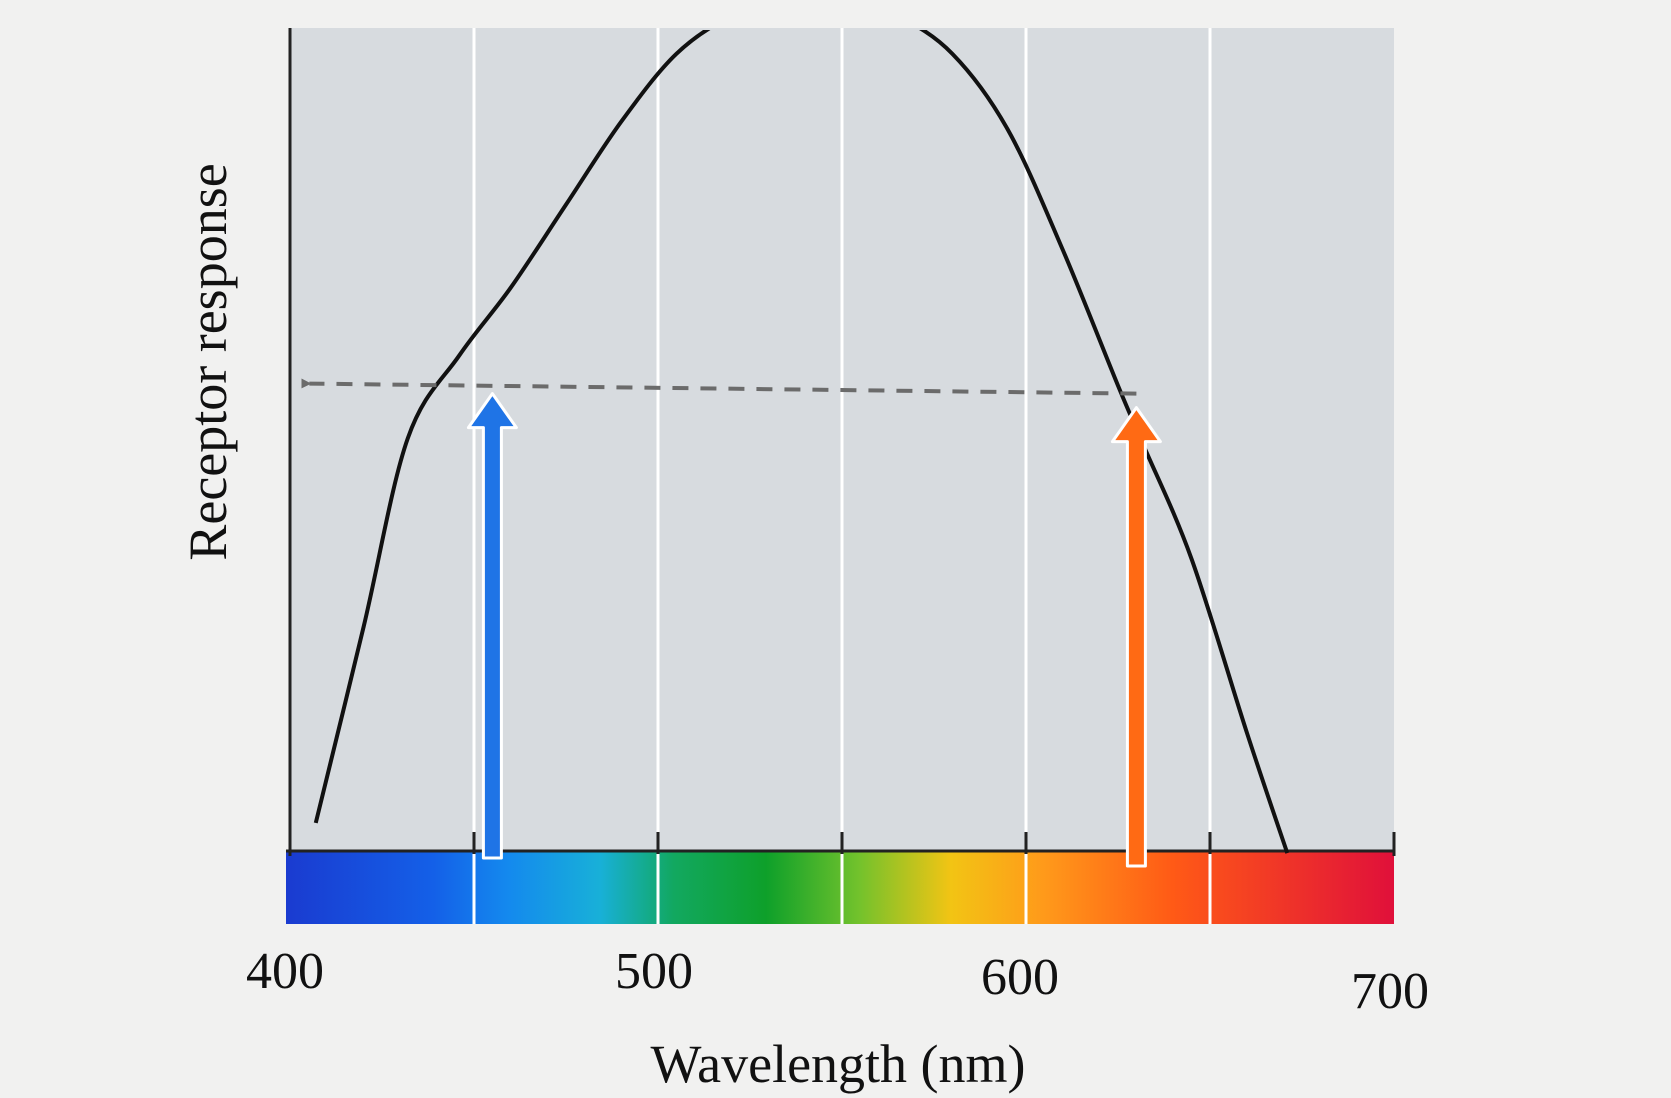  Describe the element at coordinates (1136, 637) in the screenshot. I see `orange-wavelength-arrow` at that location.